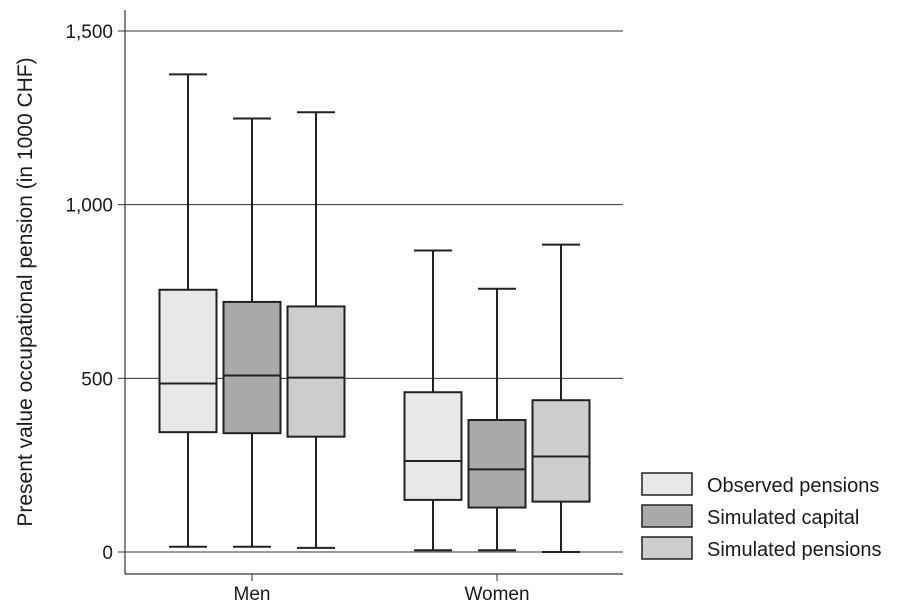 The height and width of the screenshot is (604, 903). Describe the element at coordinates (89, 206) in the screenshot. I see `y-tick-label: 1,000` at that location.